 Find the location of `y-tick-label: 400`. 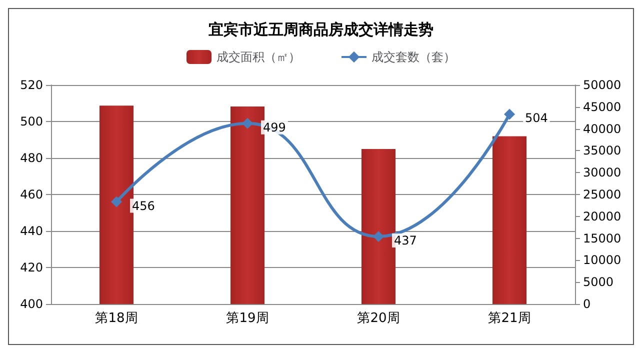

y-tick-label: 400 is located at coordinates (31, 304).